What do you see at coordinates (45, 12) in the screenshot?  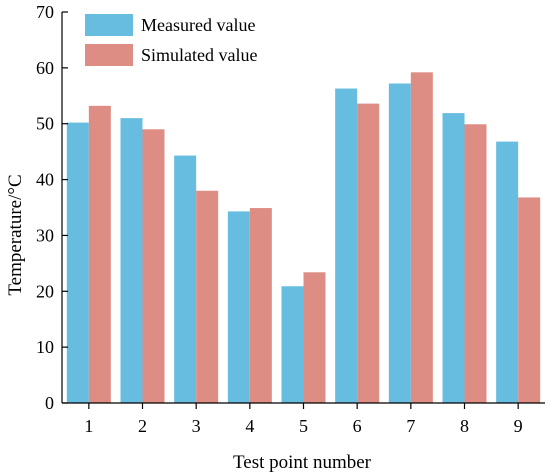 I see `y-tick-label-70: 70` at bounding box center [45, 12].